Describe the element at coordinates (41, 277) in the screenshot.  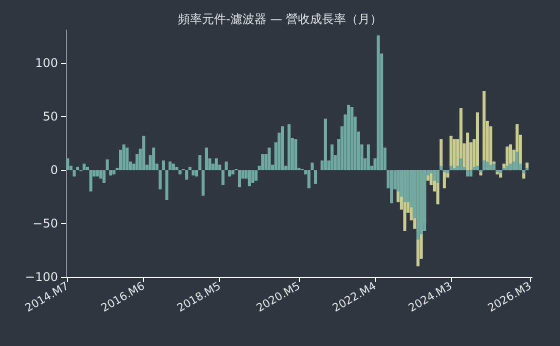
I see `y-tick-label: −100` at that location.